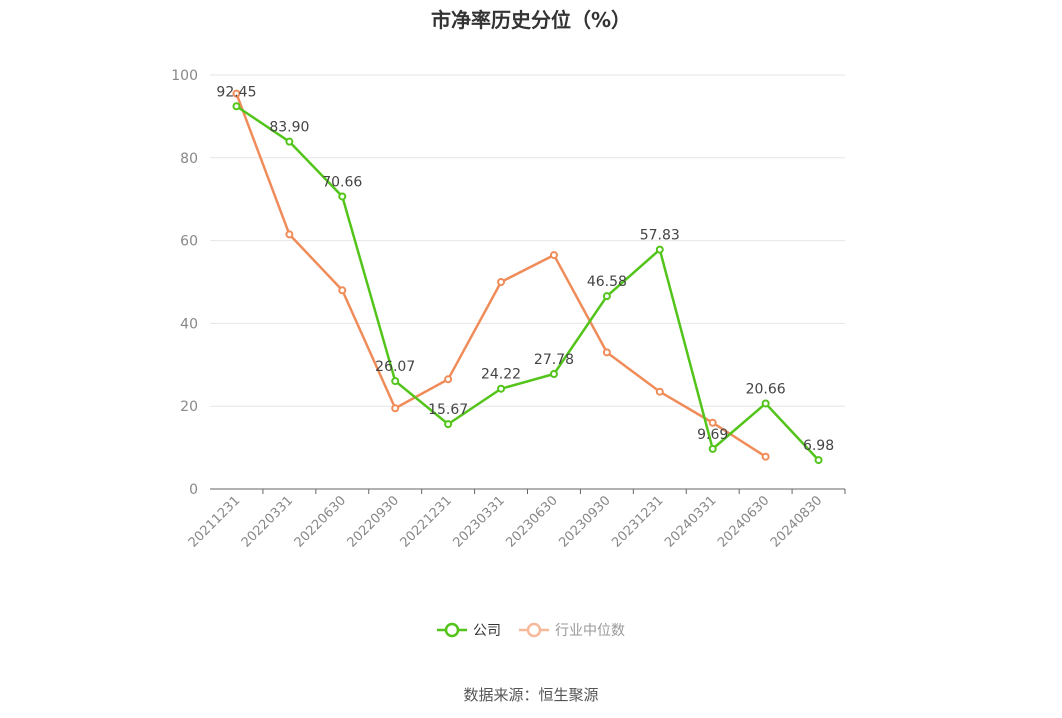 The height and width of the screenshot is (718, 1062). Describe the element at coordinates (426, 521) in the screenshot. I see `x-tick-label: 20221231` at that location.